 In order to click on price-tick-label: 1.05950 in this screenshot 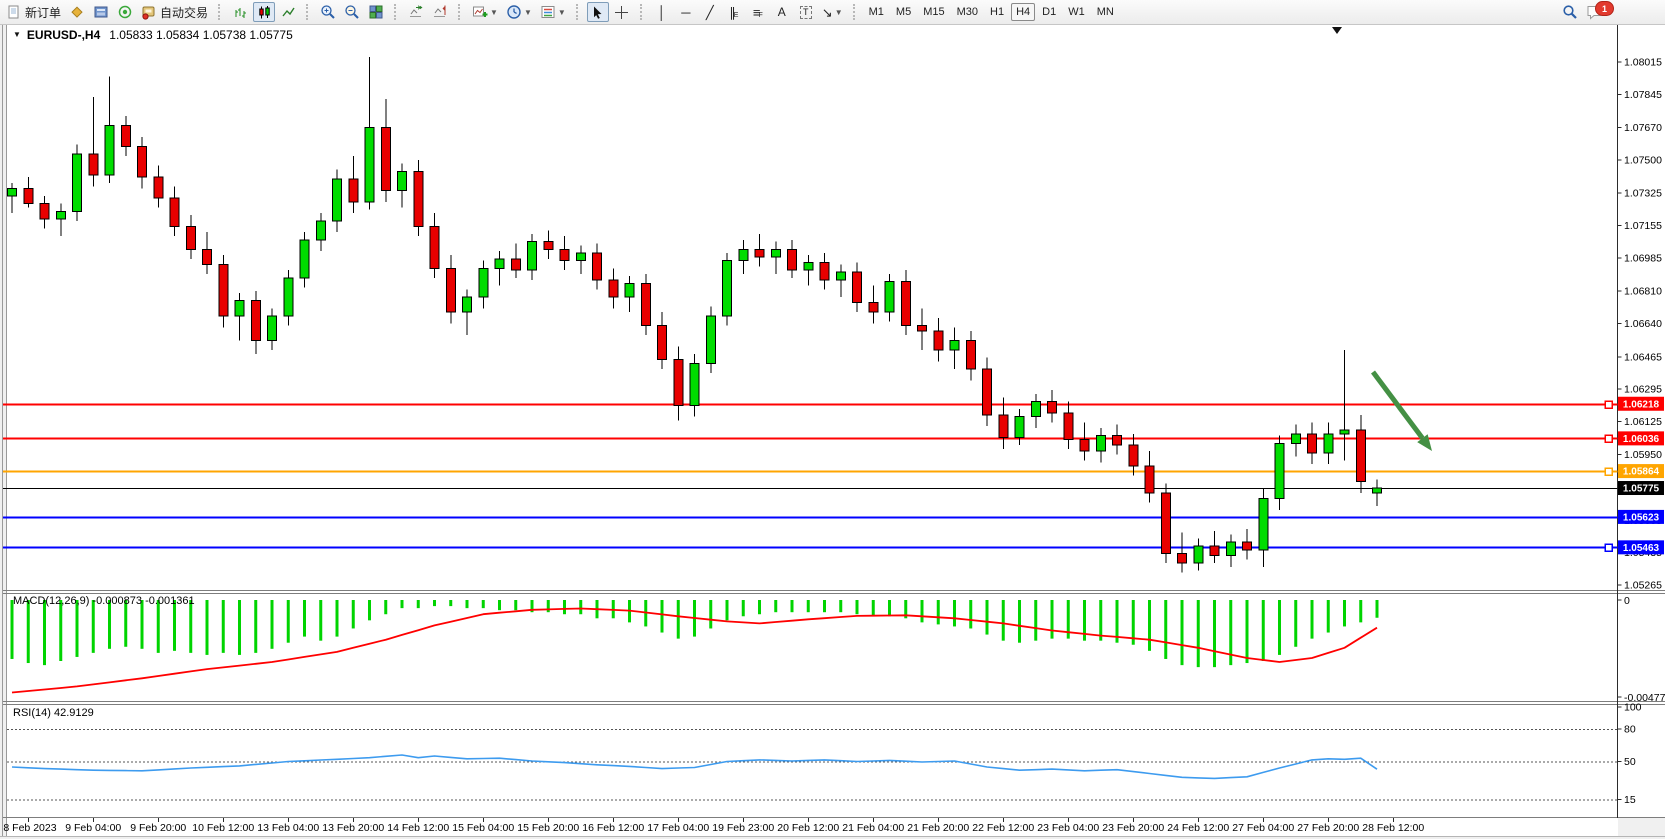, I will do `click(1643, 455)`.